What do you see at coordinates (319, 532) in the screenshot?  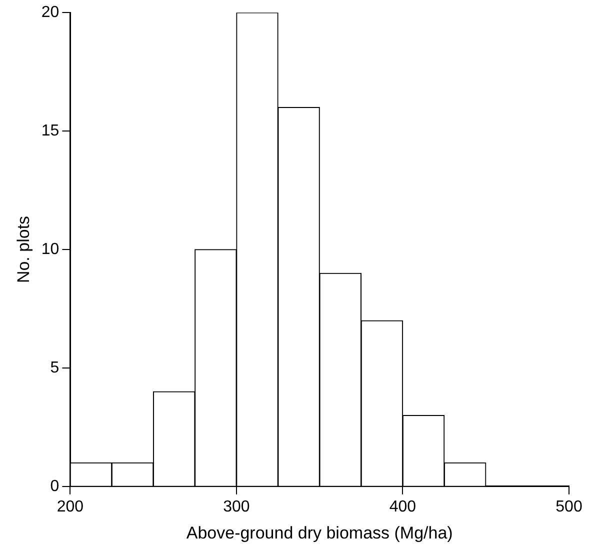 I see `x-axis-title: Above-ground dry biomass (Mg/ha)` at bounding box center [319, 532].